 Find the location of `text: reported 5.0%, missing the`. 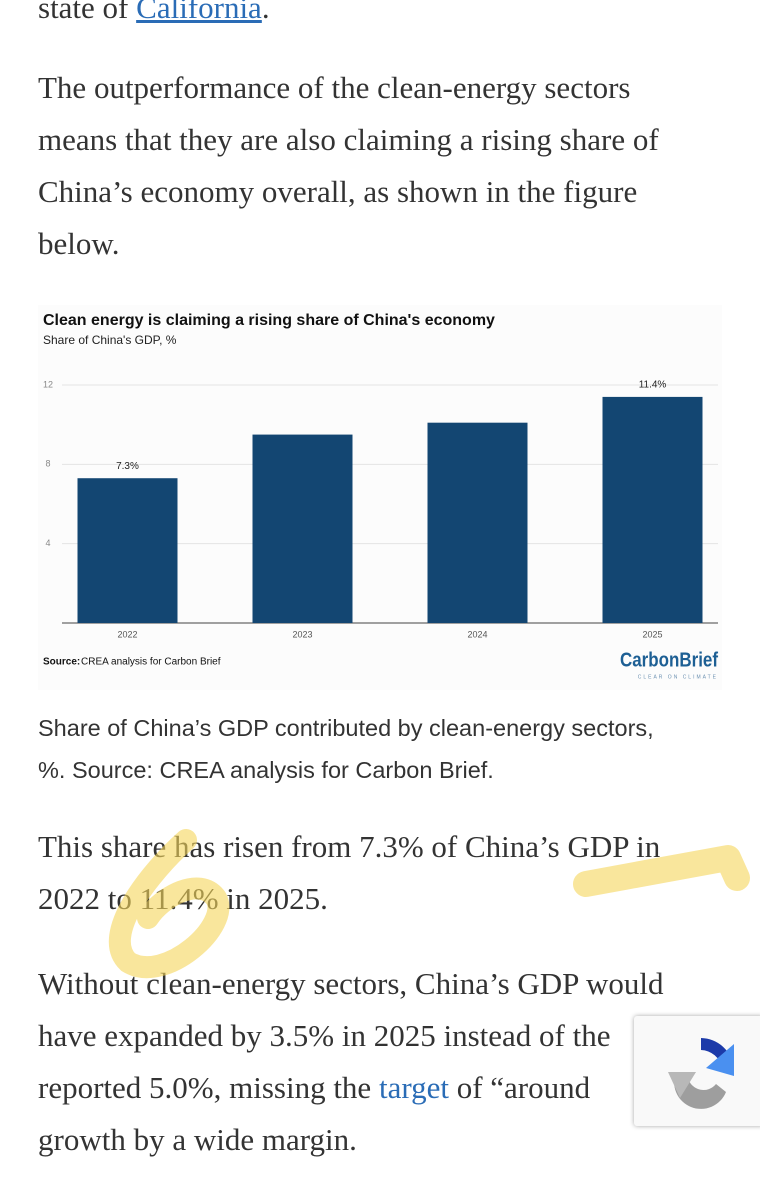

text: reported 5.0%, missing the is located at coordinates (208, 1087).